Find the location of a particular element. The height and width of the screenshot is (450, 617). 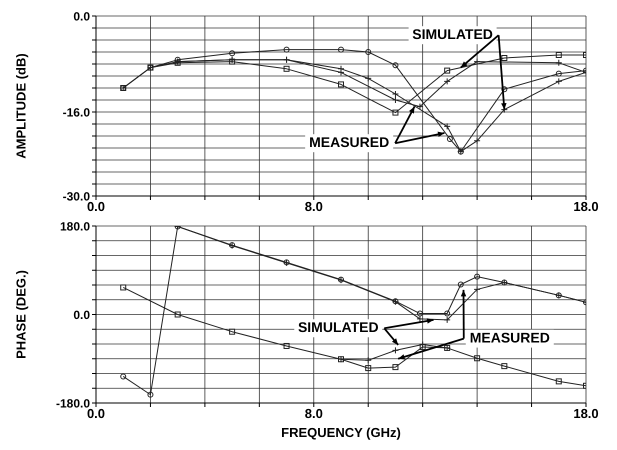

y-tick-label: 180.0 is located at coordinates (75, 226).